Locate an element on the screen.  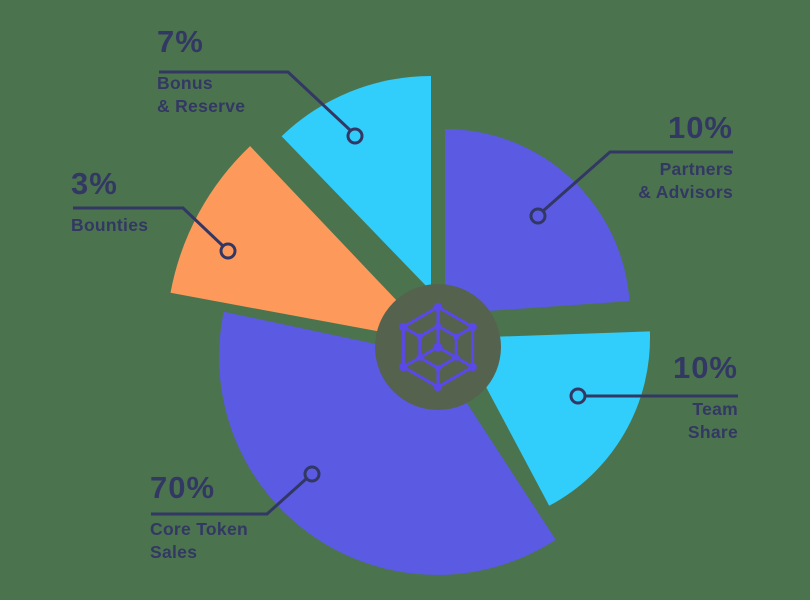
leader-line-bonus is located at coordinates (255, 101).